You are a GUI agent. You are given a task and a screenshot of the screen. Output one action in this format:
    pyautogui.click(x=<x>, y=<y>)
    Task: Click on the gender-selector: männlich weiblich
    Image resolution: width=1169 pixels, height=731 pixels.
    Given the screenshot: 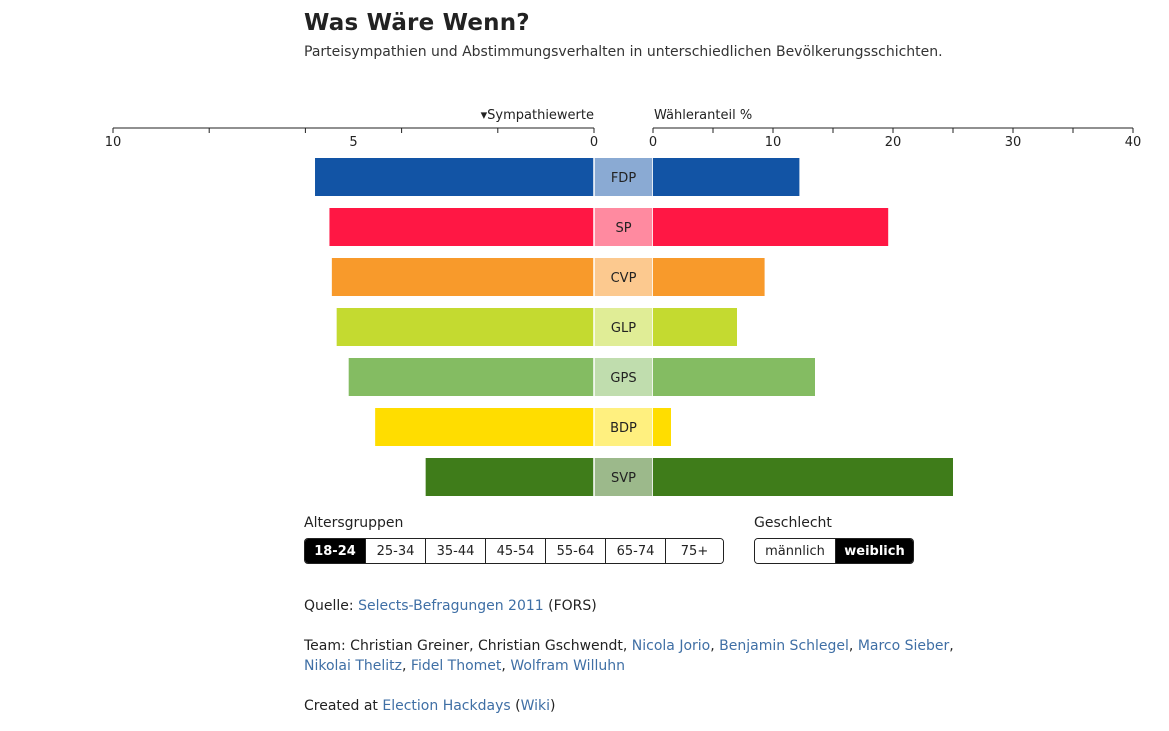 What is the action you would take?
    pyautogui.click(x=834, y=551)
    